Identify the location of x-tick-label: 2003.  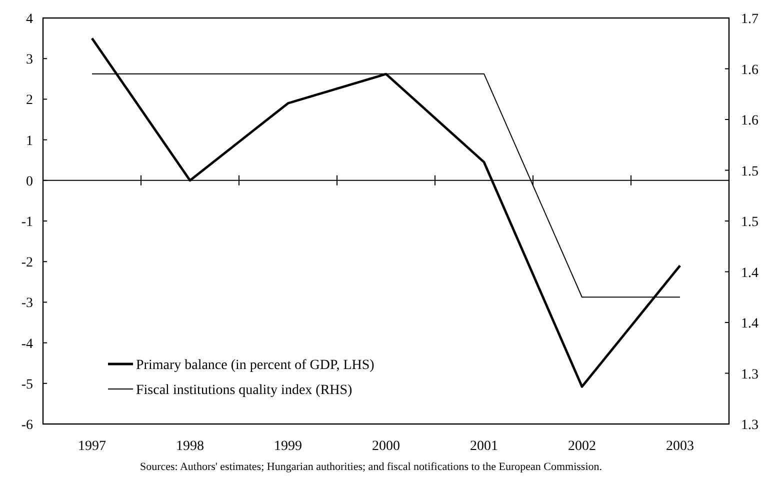
(680, 446).